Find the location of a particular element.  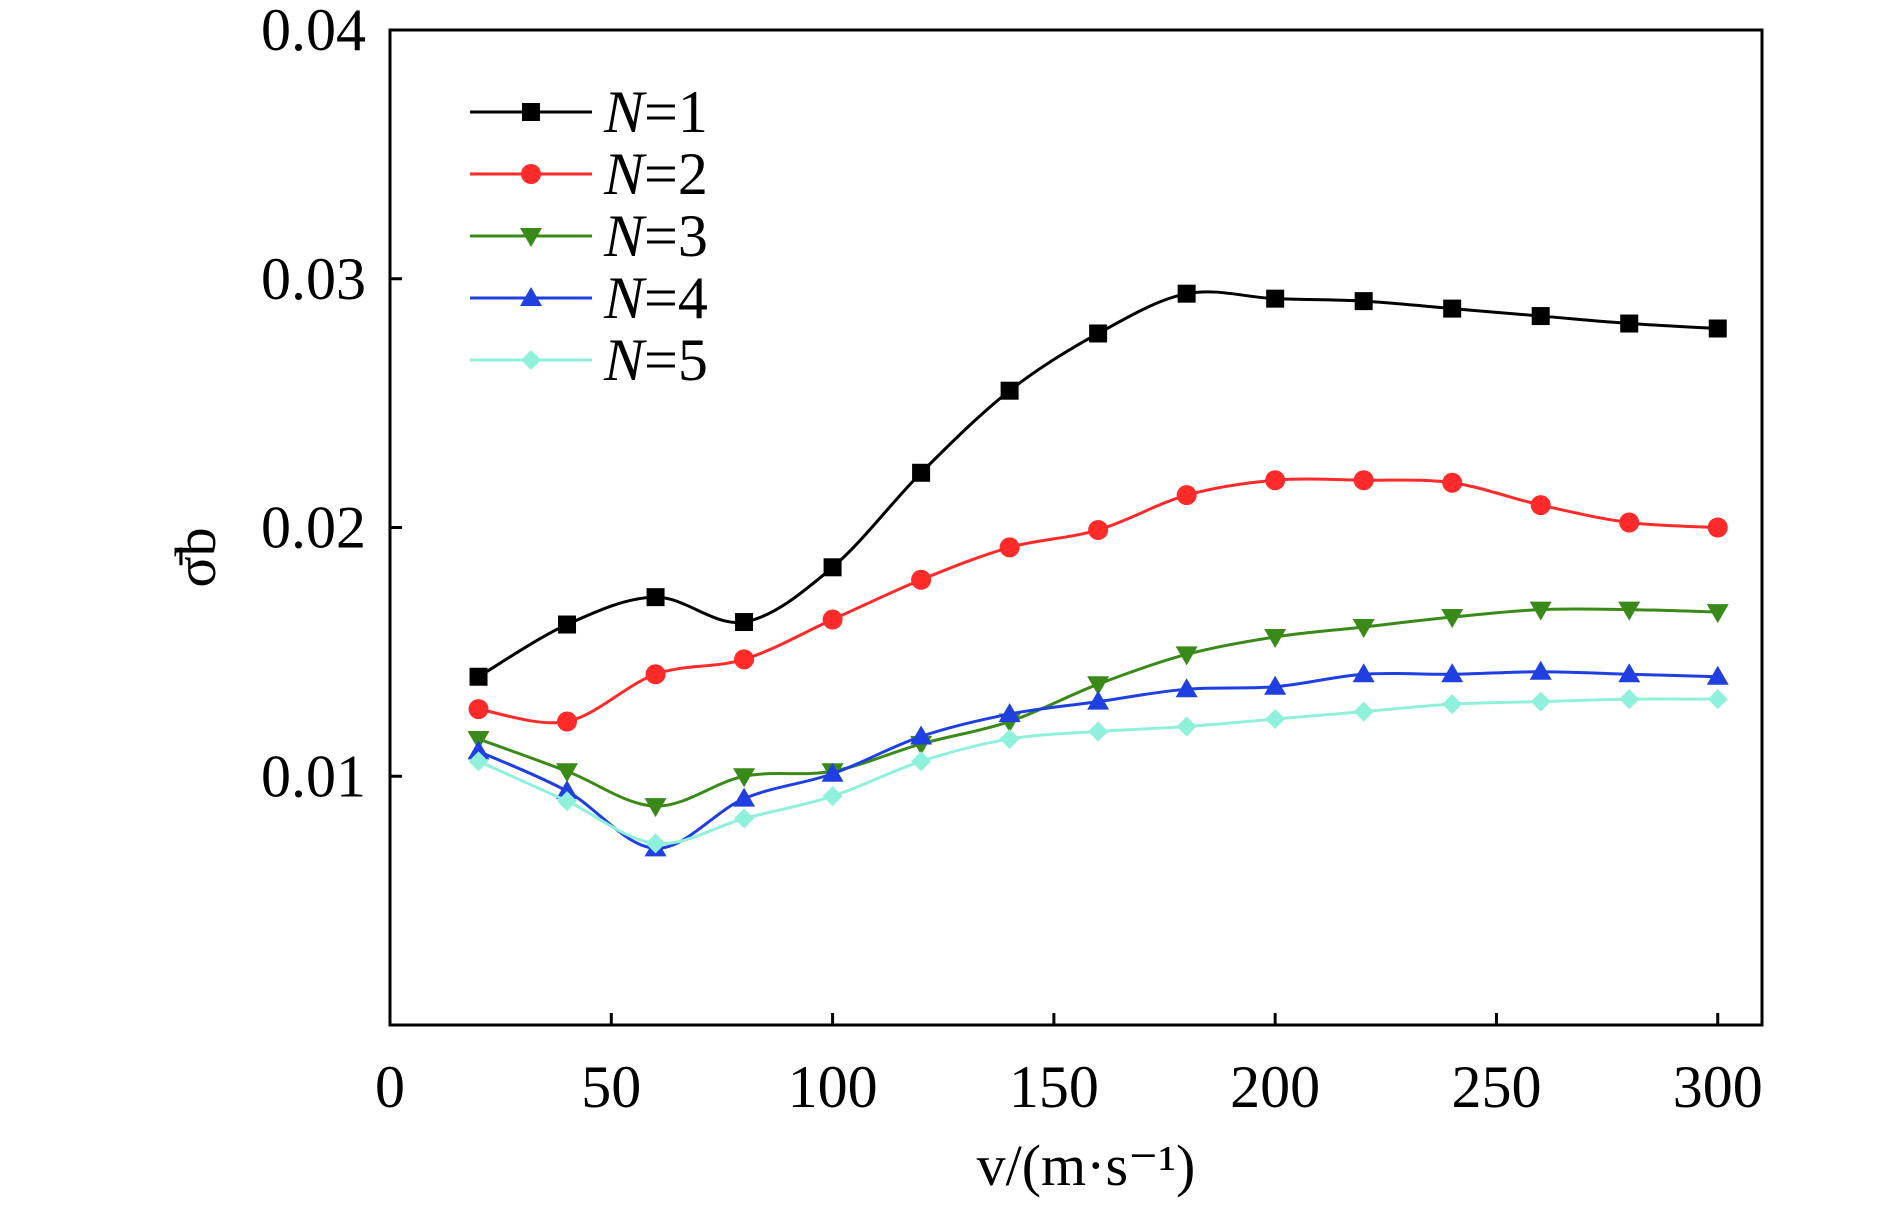

x-tick-label: 150 is located at coordinates (1054, 1087).